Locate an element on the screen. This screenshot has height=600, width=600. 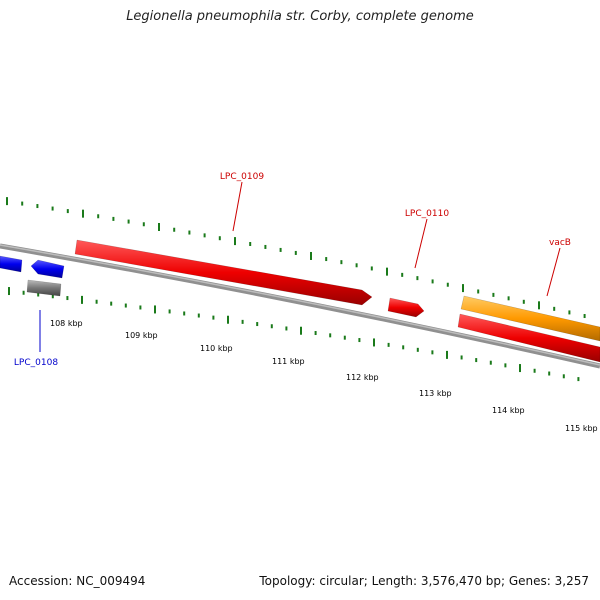
scale-label: 113 kbp is located at coordinates (435, 393).